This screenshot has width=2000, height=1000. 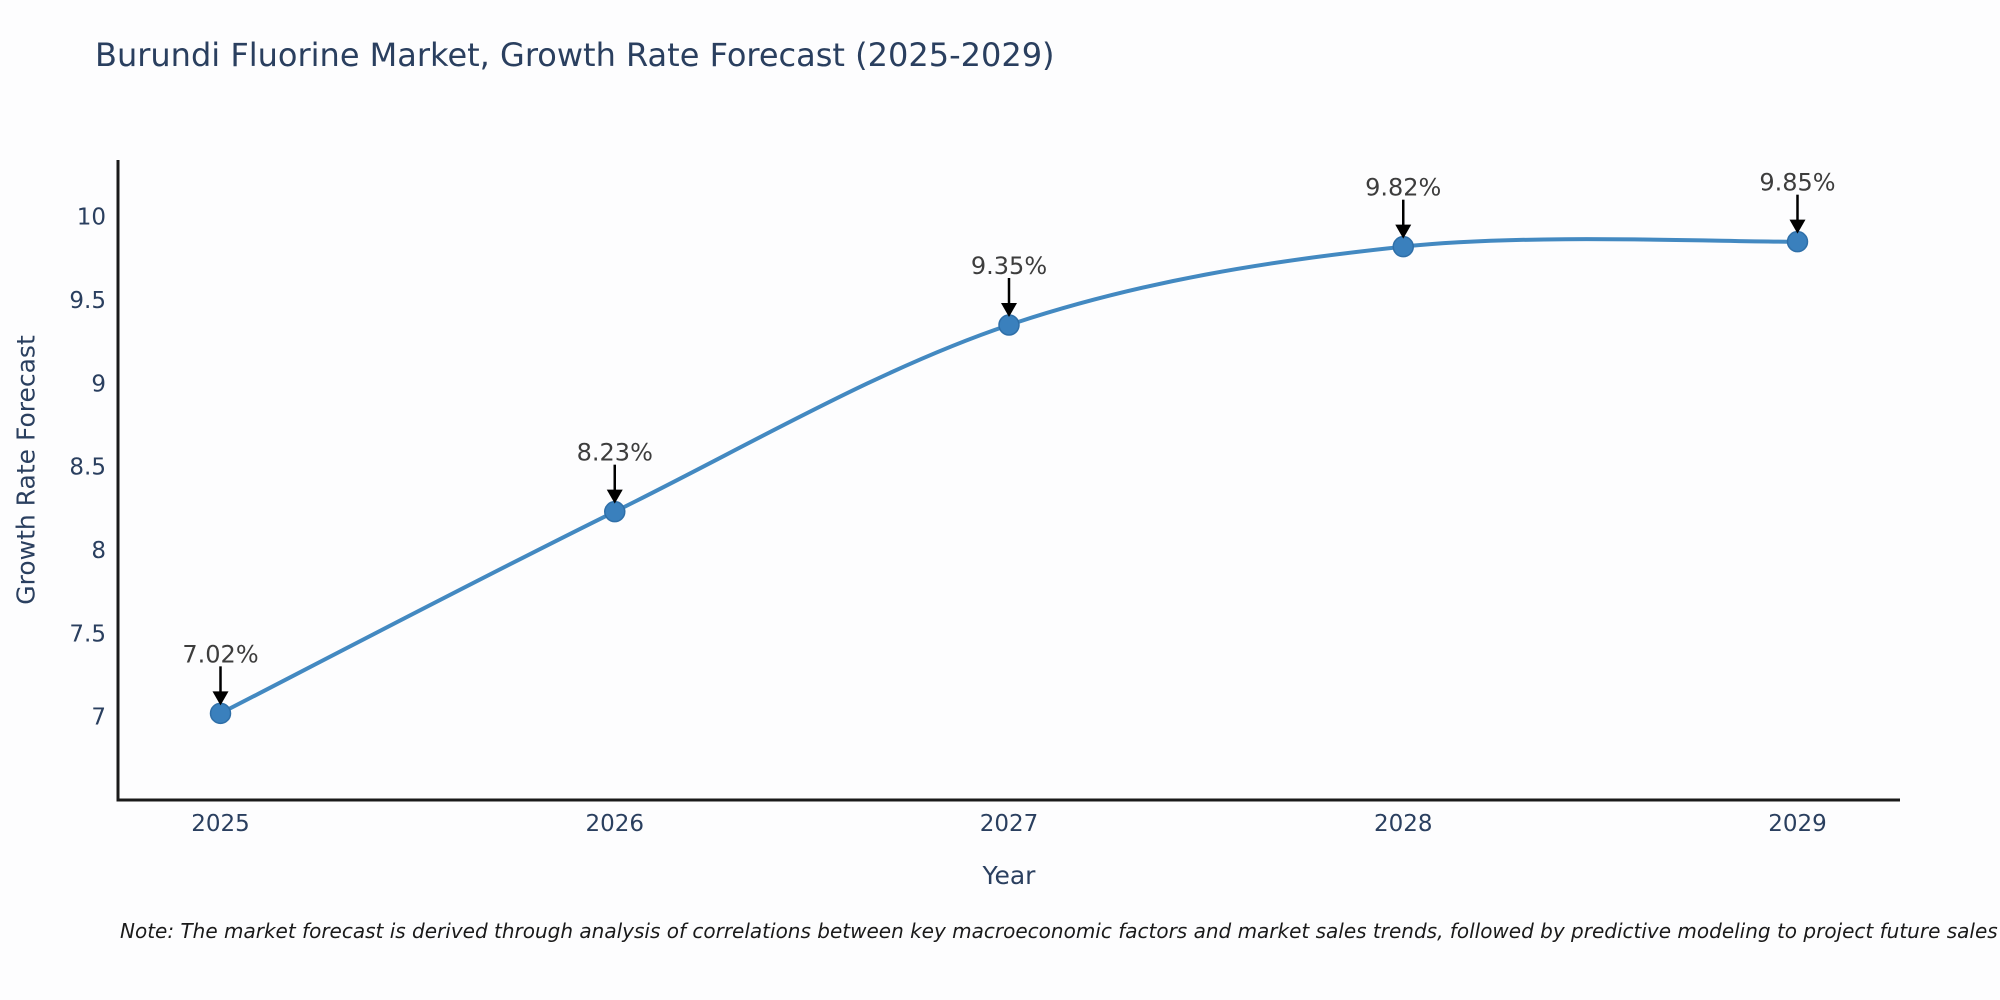 I want to click on x-tick-label: 2026, so click(x=614, y=824).